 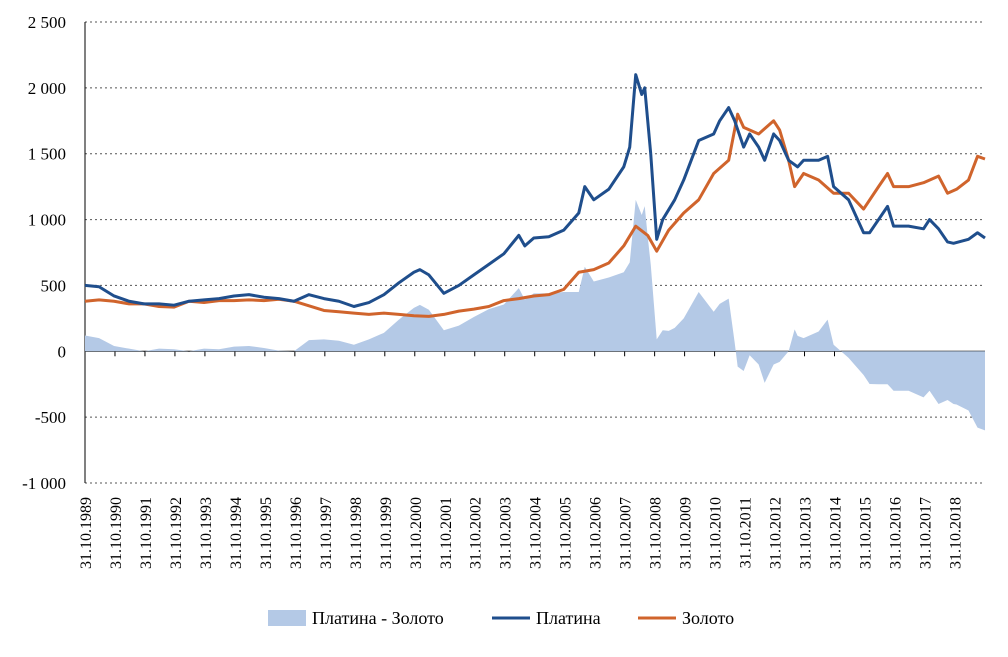 I want to click on x-tick-label: 31.10.2017, so click(x=925, y=533).